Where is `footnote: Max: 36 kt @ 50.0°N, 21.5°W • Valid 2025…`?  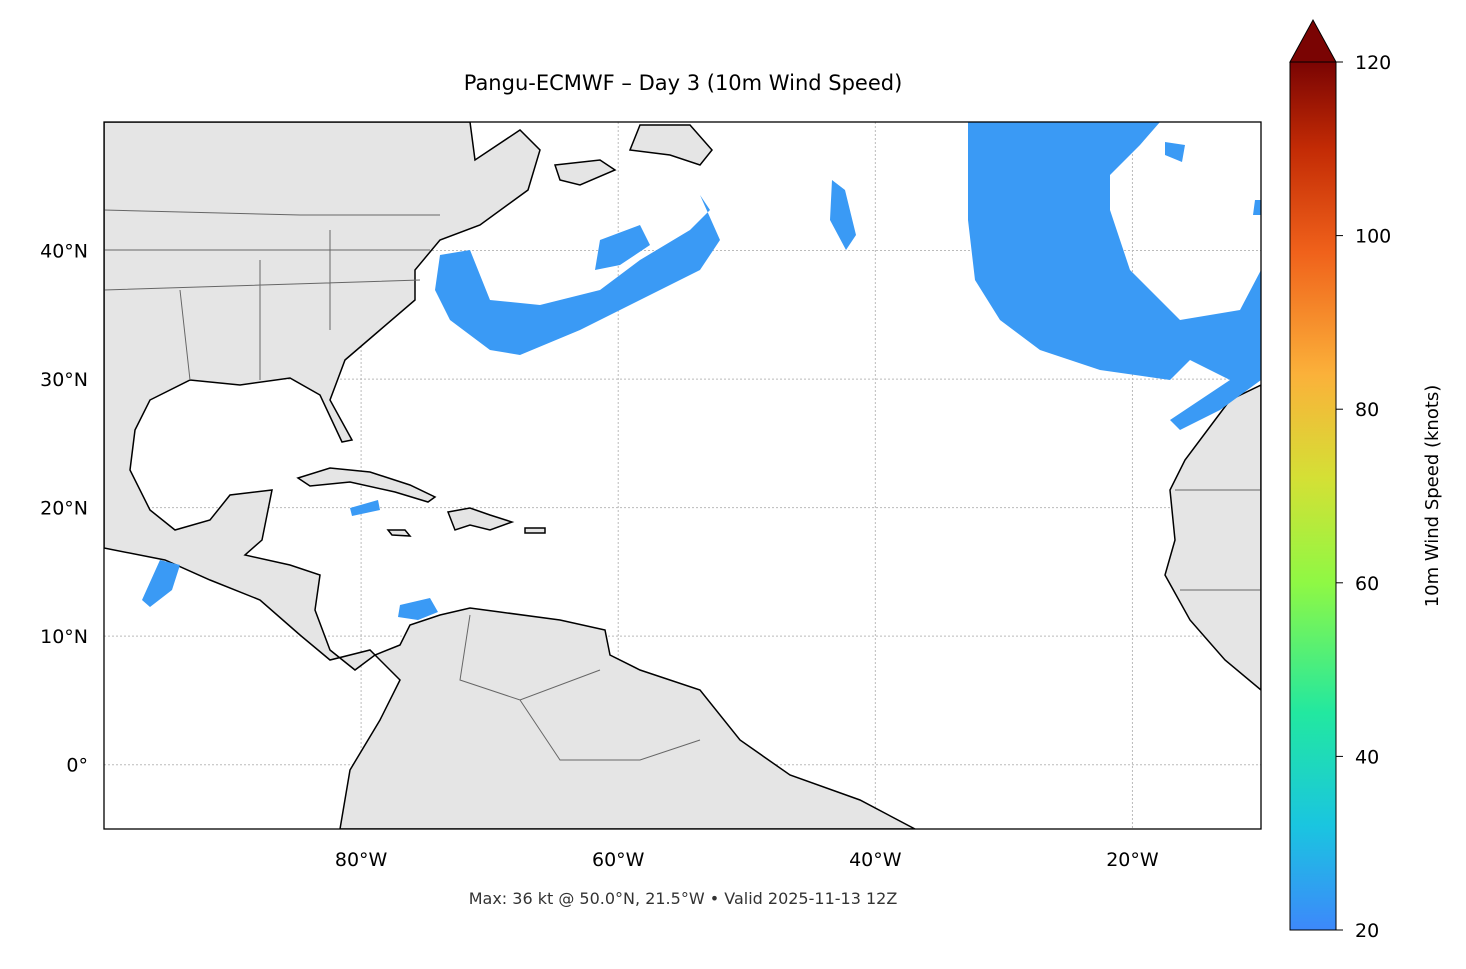 footnote: Max: 36 kt @ 50.0°N, 21.5°W • Valid 2025… is located at coordinates (683, 898).